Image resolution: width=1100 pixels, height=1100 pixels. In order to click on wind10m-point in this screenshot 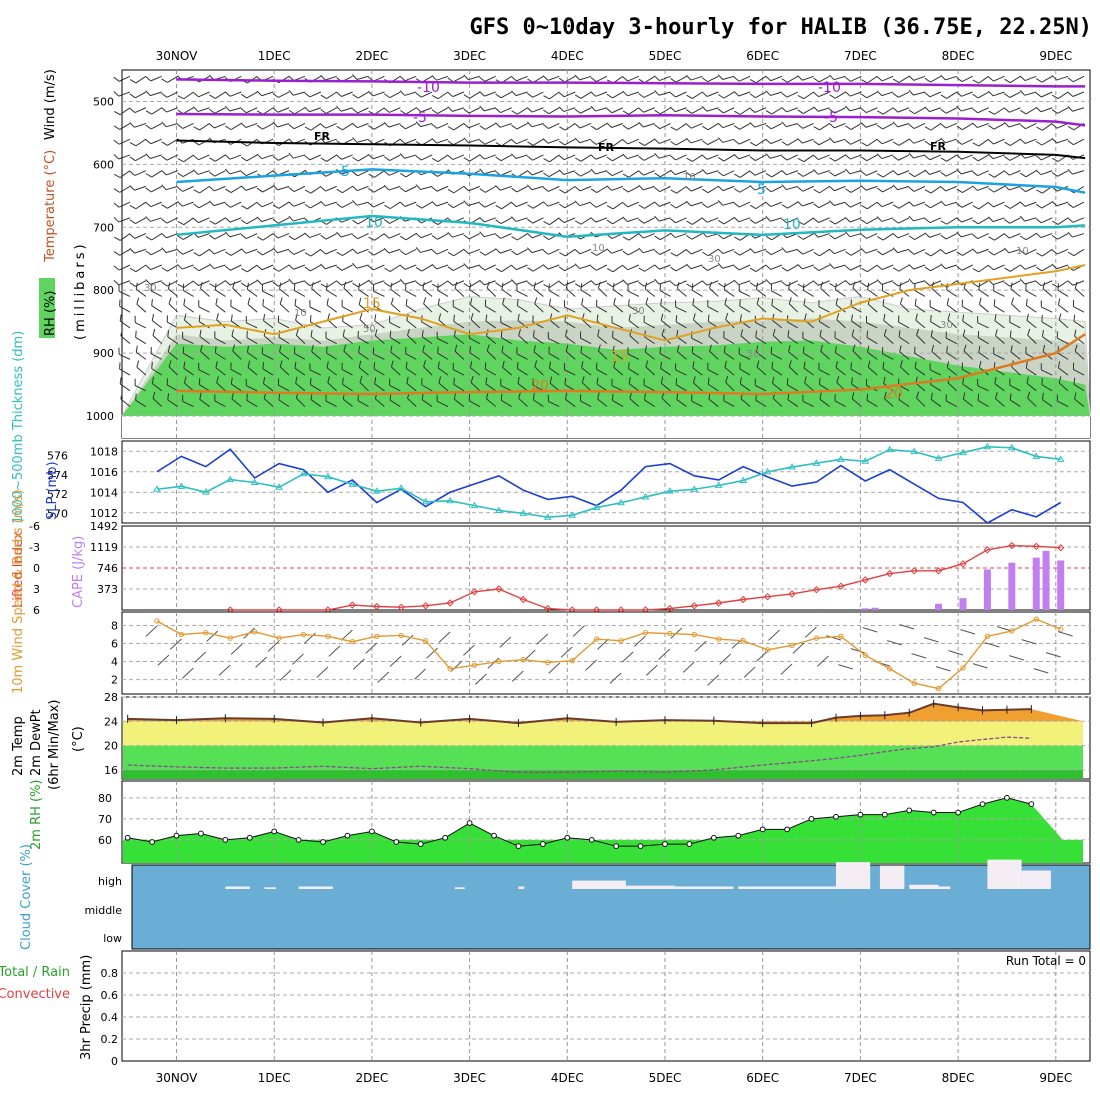, I will do `click(474, 665)`.